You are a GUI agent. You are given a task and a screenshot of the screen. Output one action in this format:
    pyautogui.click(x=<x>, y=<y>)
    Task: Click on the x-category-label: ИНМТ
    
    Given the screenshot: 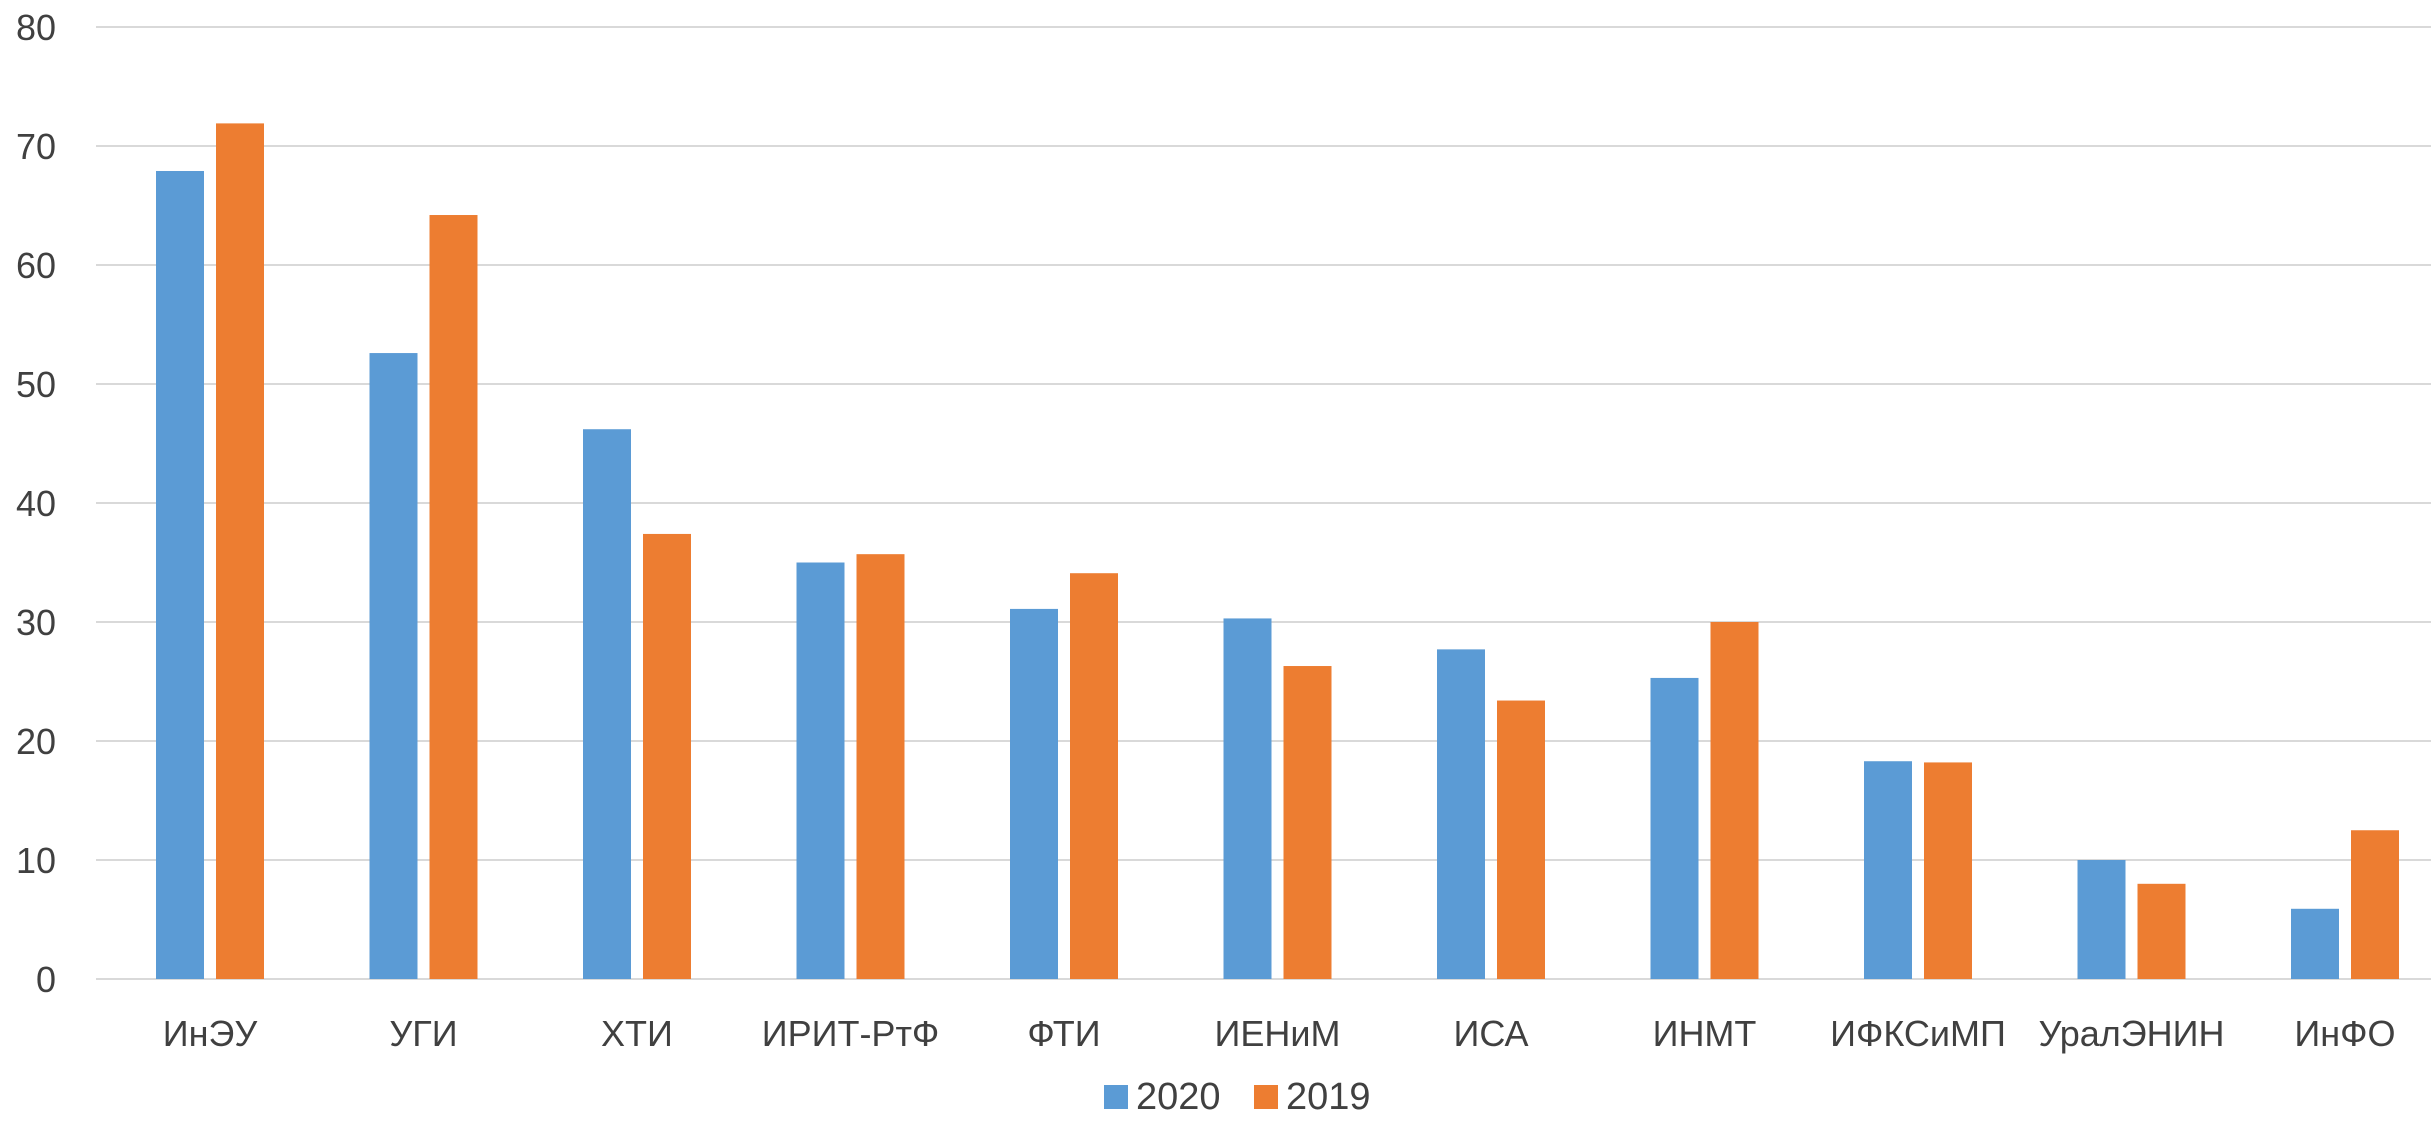 What is the action you would take?
    pyautogui.click(x=1705, y=1033)
    